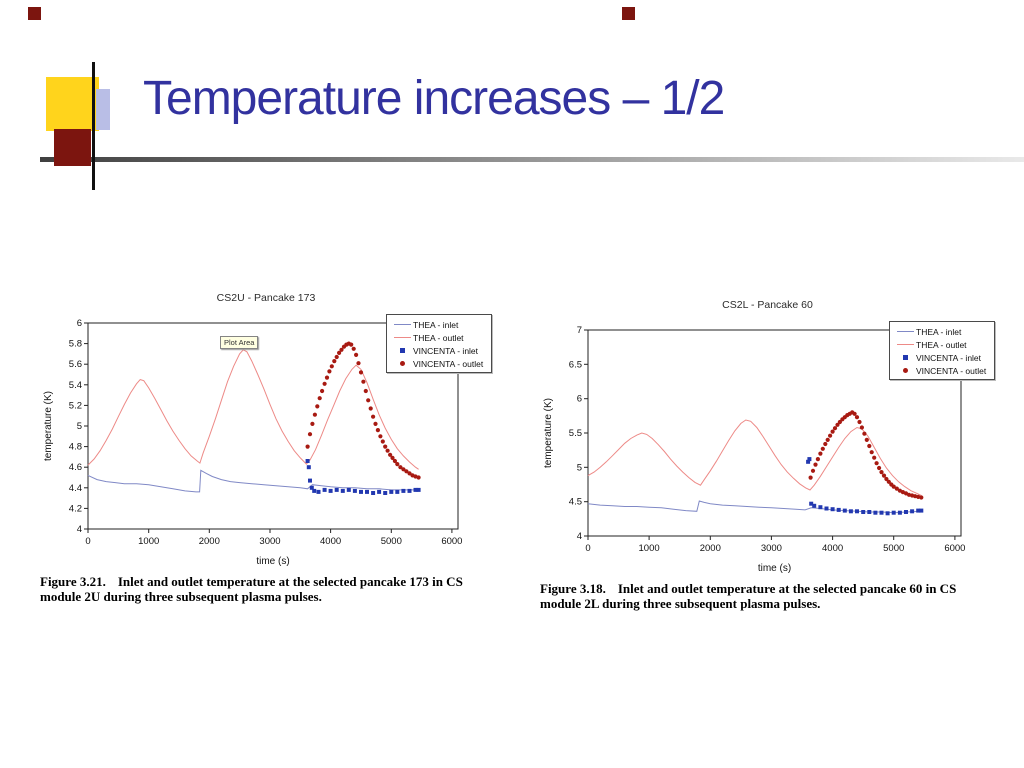 The height and width of the screenshot is (768, 1024). I want to click on svg-text: 5.5, so click(575, 433).